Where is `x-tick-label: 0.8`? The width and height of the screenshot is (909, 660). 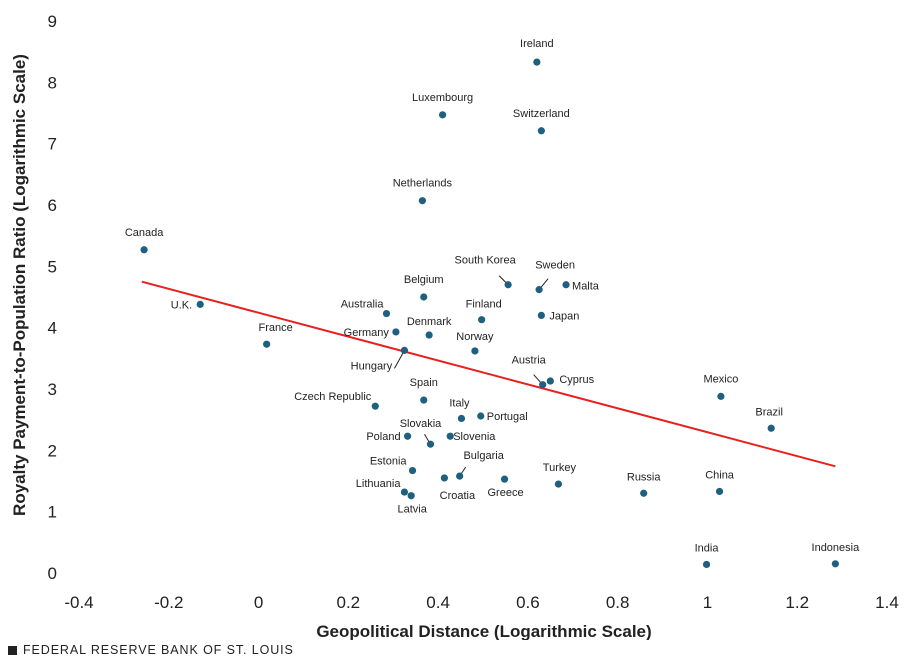
x-tick-label: 0.8 is located at coordinates (618, 602).